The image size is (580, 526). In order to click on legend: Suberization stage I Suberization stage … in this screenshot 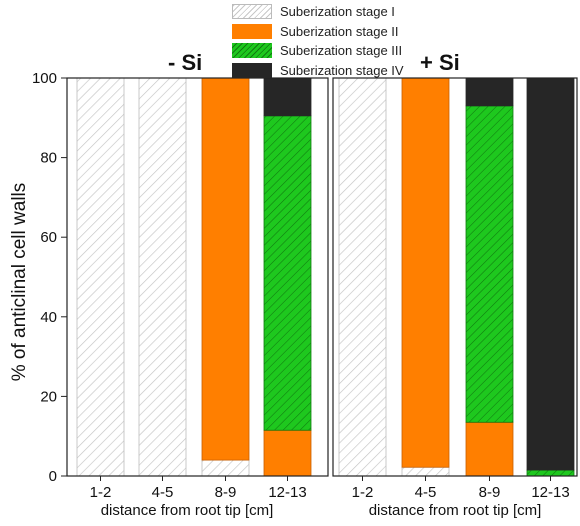, I will do `click(318, 41)`.